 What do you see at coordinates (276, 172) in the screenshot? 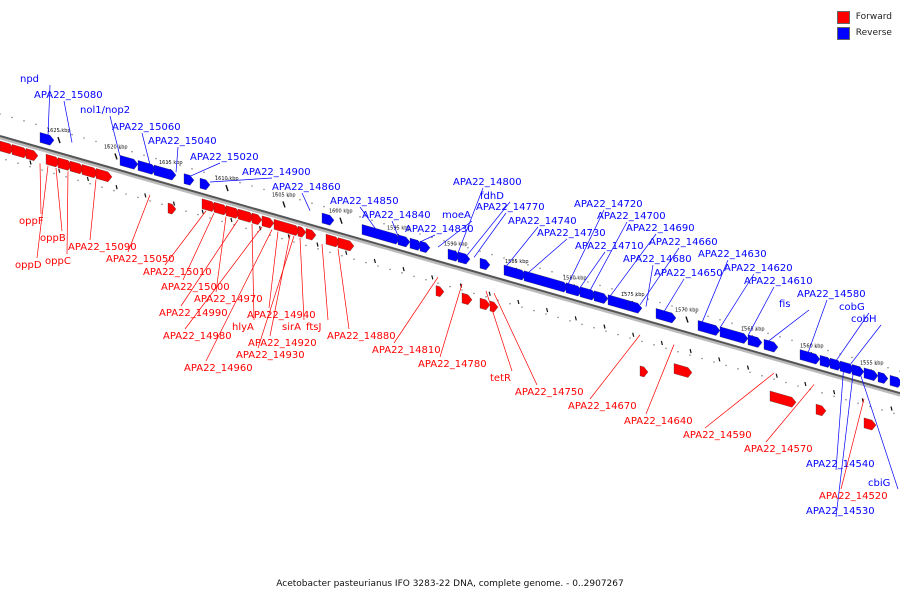
I see `reverse-gene-label: APA22_14900` at bounding box center [276, 172].